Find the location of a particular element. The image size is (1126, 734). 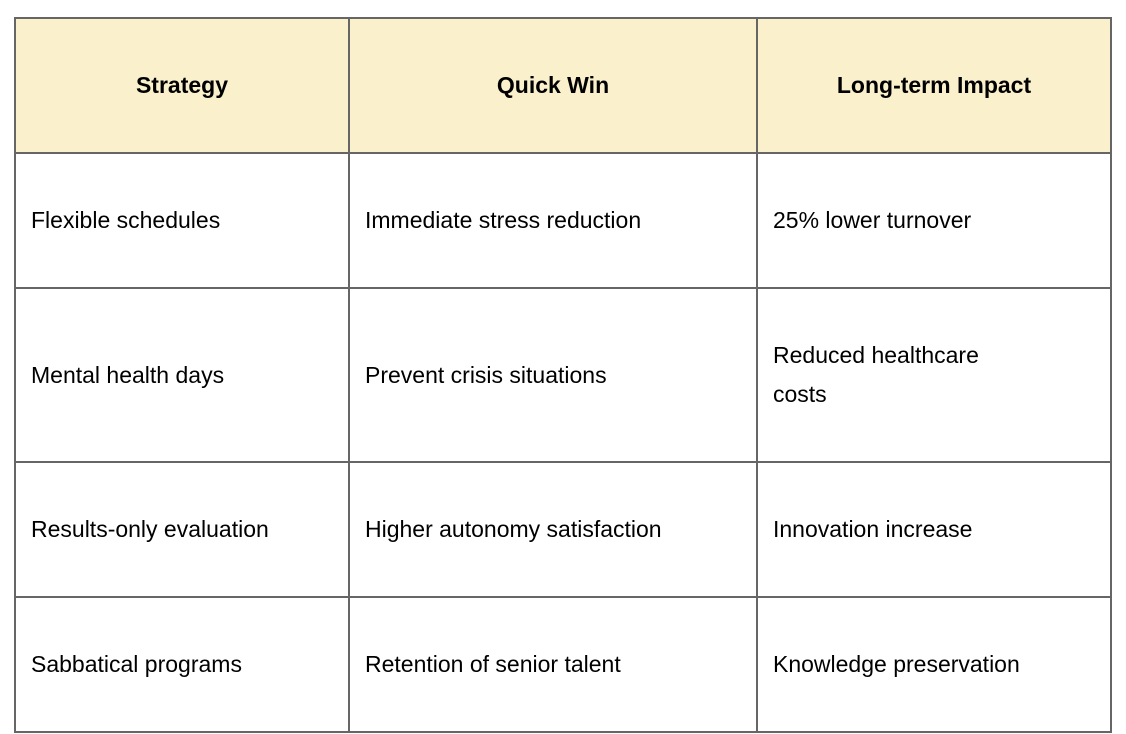

header-cell-strategy: Strategy is located at coordinates (182, 85).